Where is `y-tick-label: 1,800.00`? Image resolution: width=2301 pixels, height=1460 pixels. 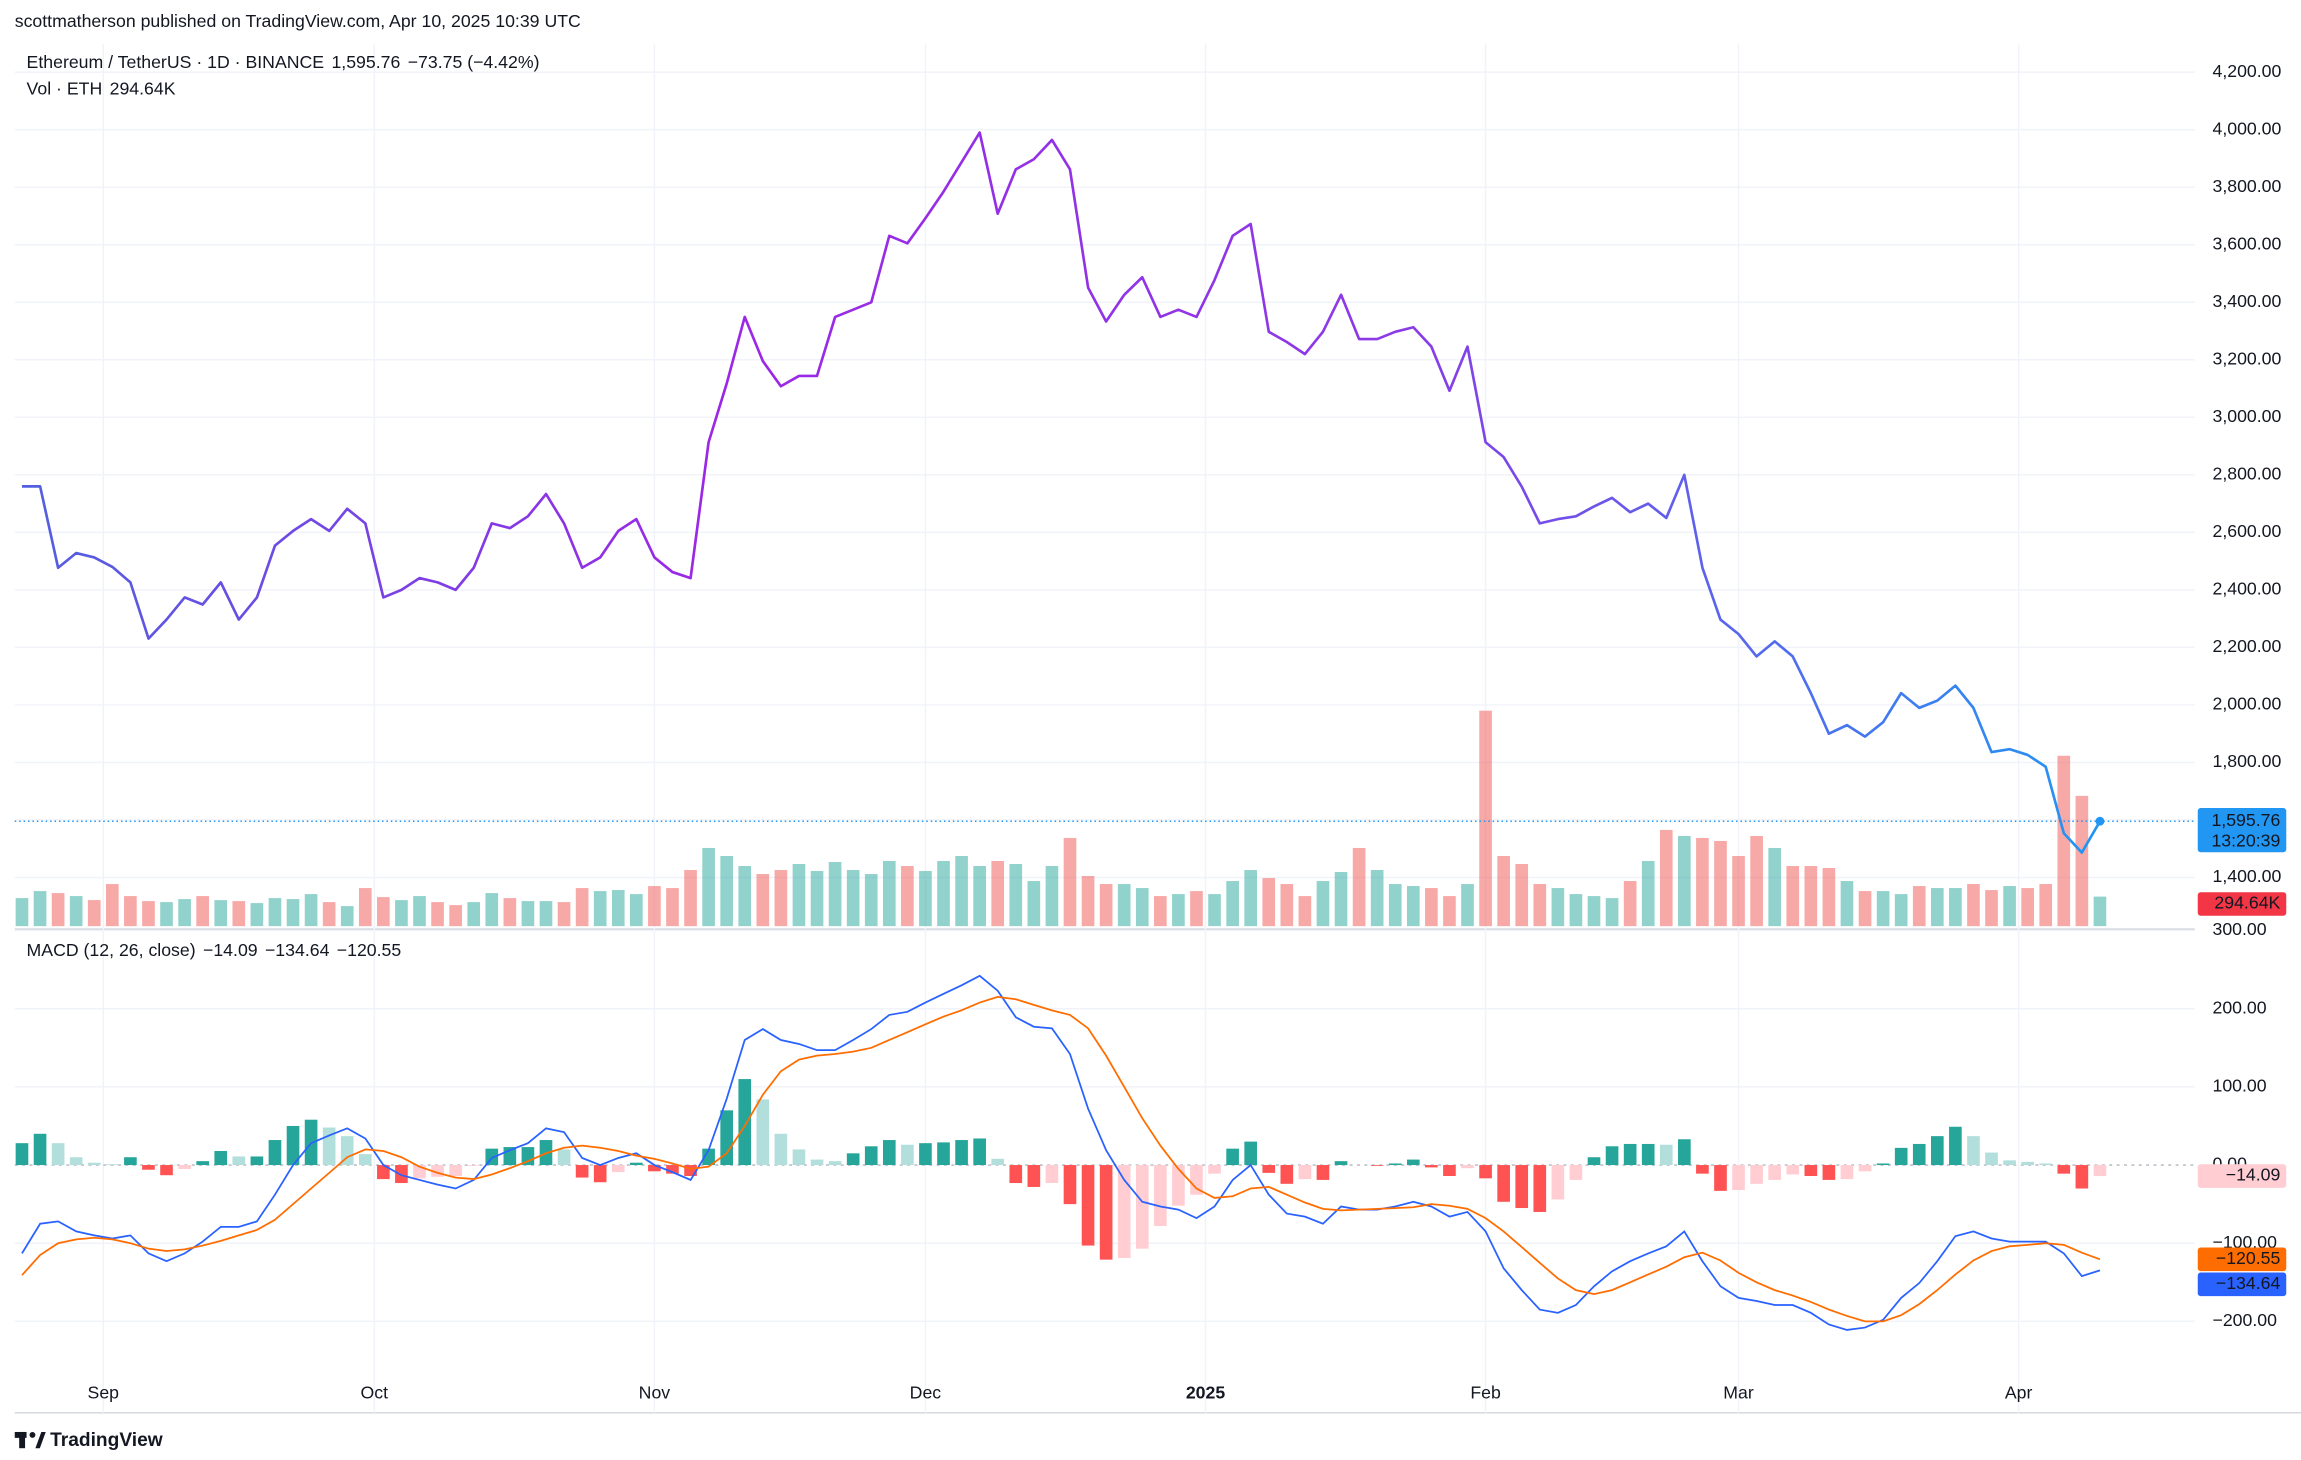 y-tick-label: 1,800.00 is located at coordinates (2247, 761).